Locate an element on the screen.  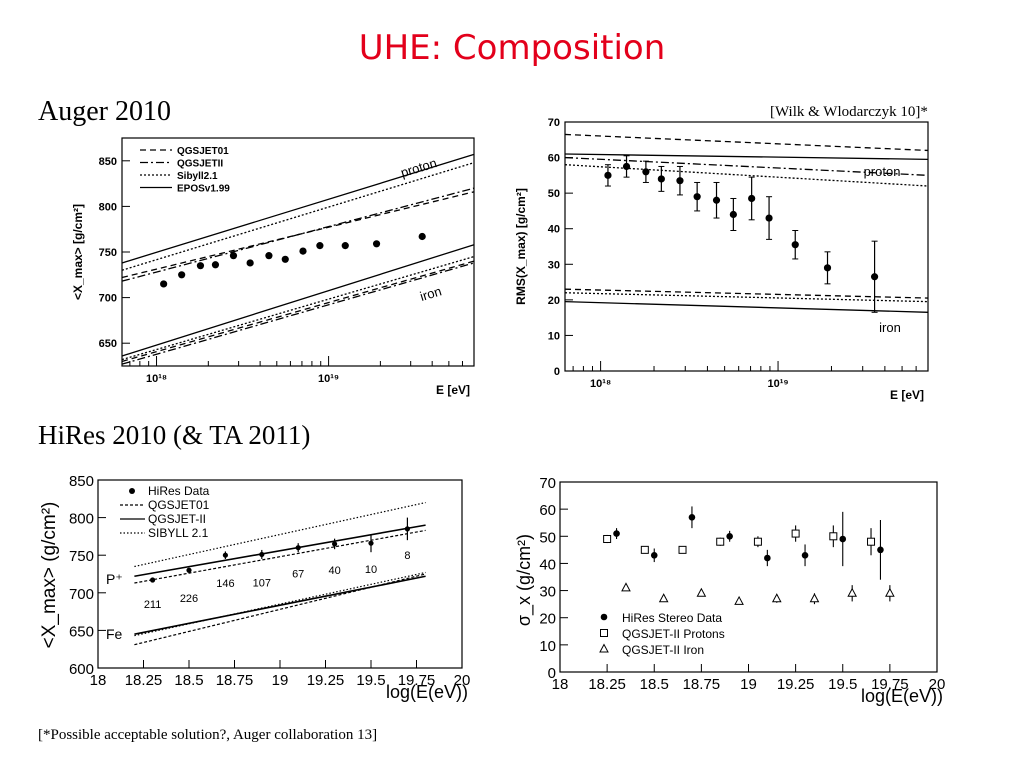
hires-xmax-x-tick-label: 19 is located at coordinates (280, 680).